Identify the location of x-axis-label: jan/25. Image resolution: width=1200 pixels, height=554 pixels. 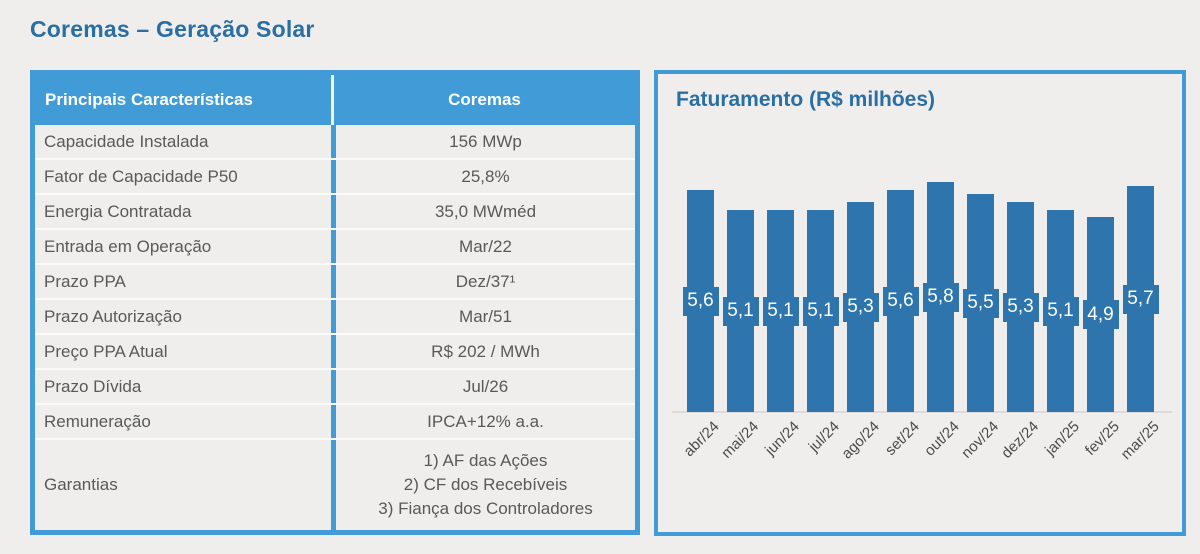
(1062, 438).